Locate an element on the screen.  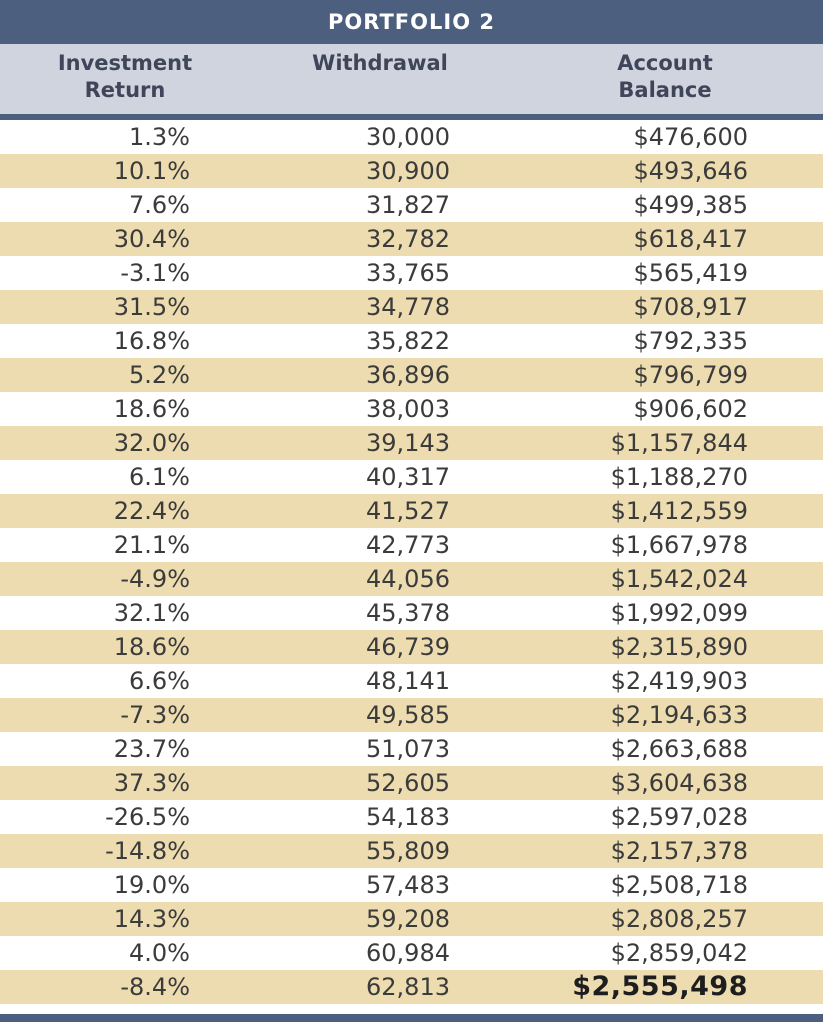
table-row: 31.5% 34,778 $708,917 is located at coordinates (411, 307).